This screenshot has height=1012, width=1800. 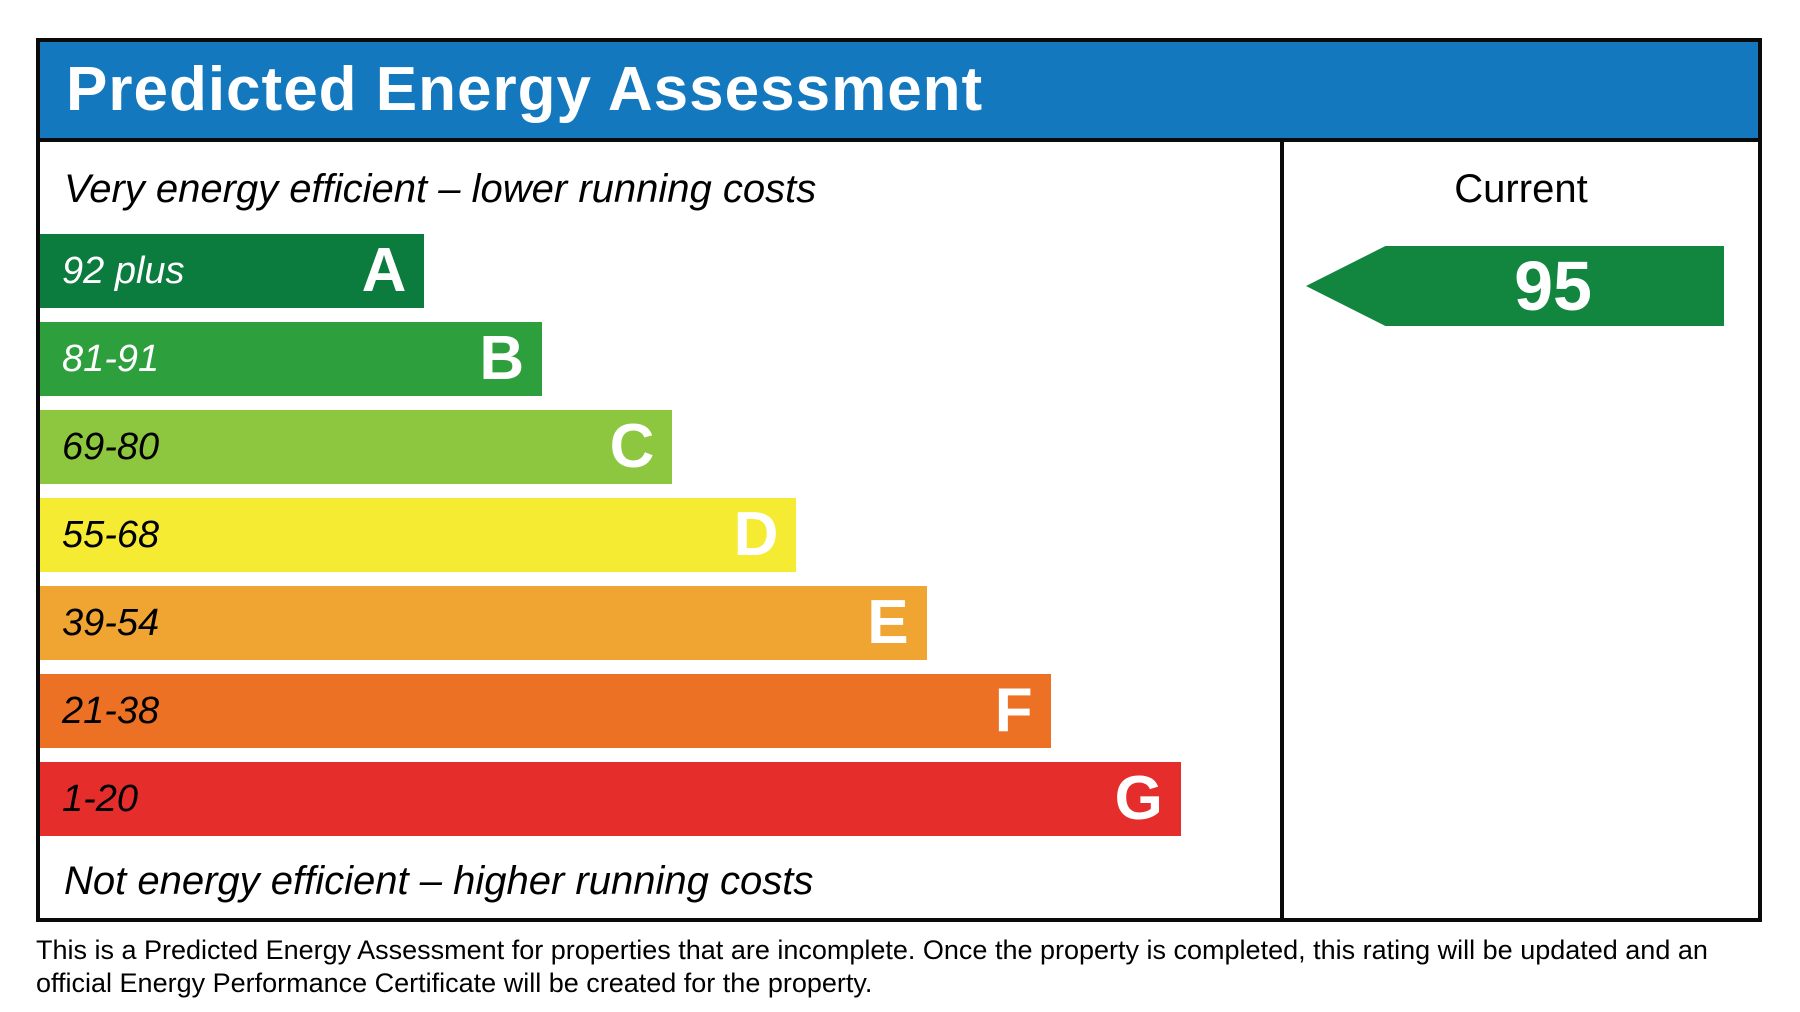 I want to click on band-letter: G, so click(x=1138, y=798).